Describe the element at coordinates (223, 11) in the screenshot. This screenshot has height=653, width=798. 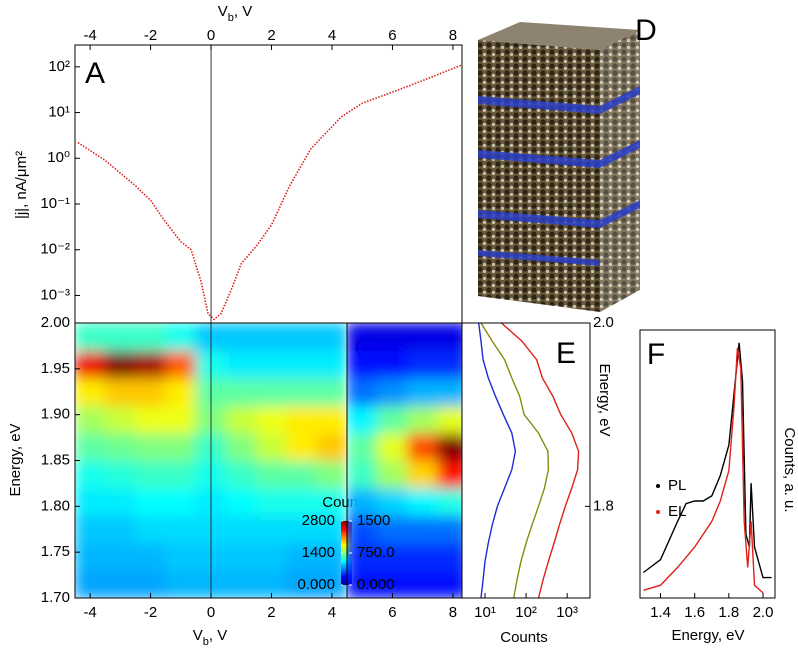
I see `axis-title-part: V` at that location.